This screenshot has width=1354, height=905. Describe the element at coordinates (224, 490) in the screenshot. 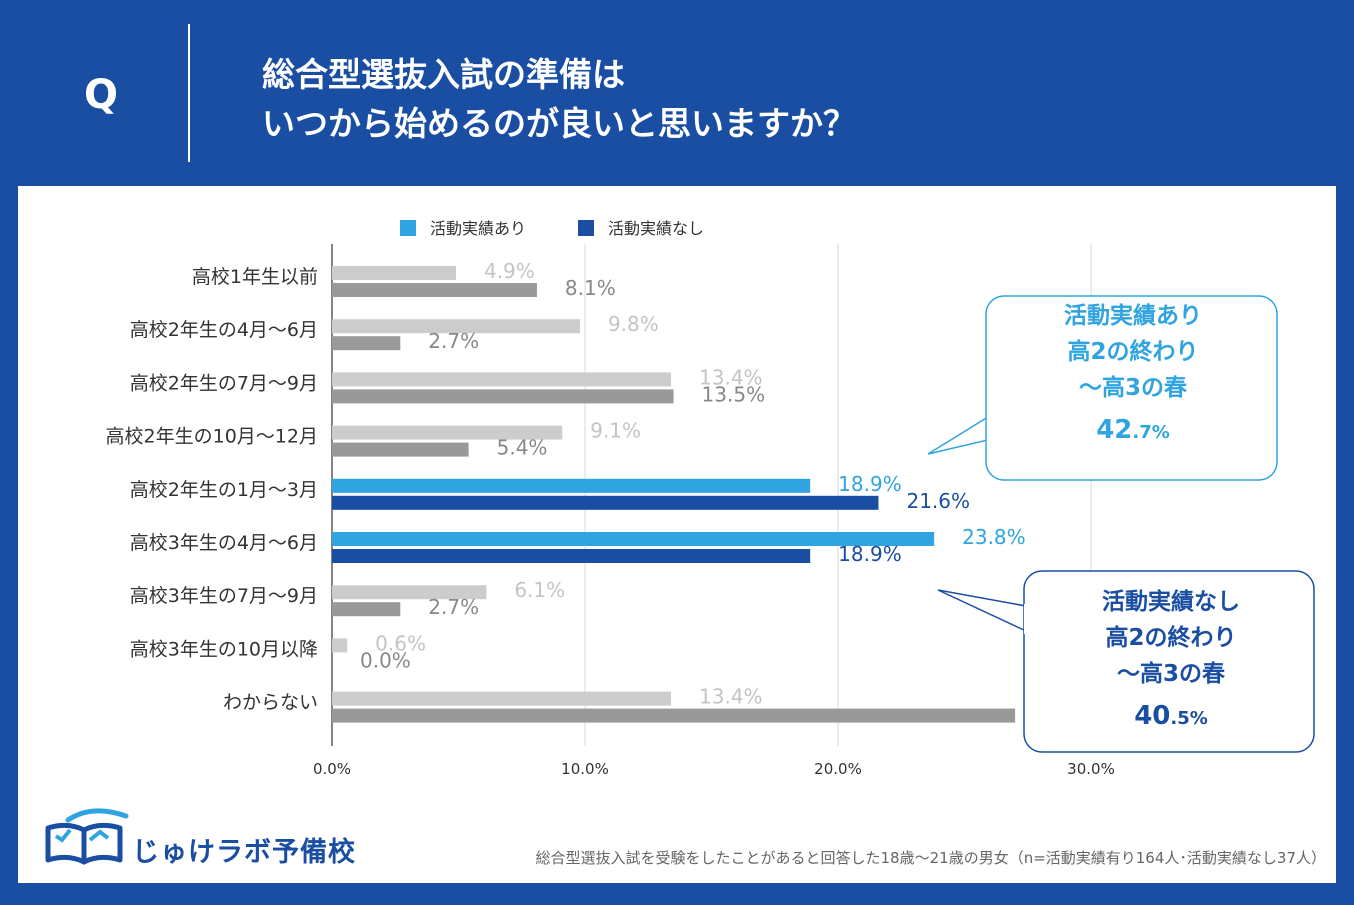

I see `category-label: 高校2年生の1月～3月` at that location.